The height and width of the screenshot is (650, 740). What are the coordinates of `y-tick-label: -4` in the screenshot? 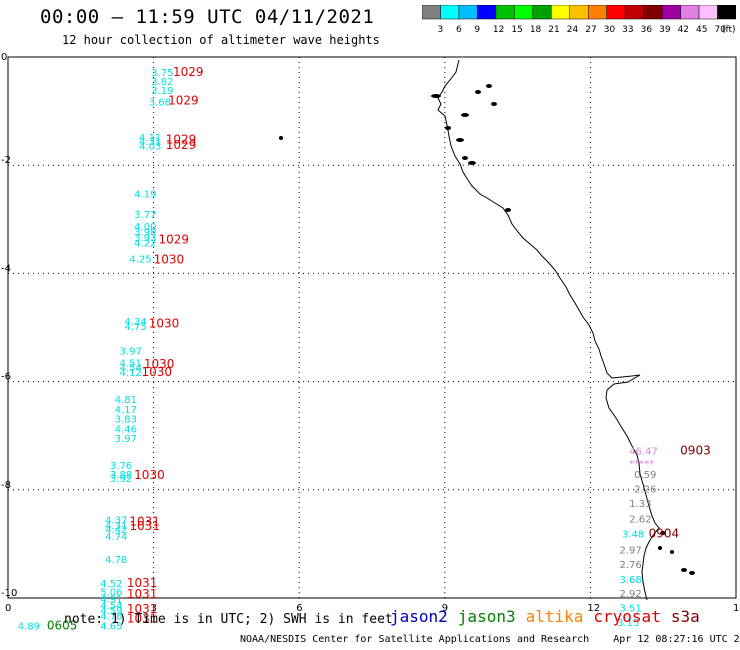 It's located at (6, 268).